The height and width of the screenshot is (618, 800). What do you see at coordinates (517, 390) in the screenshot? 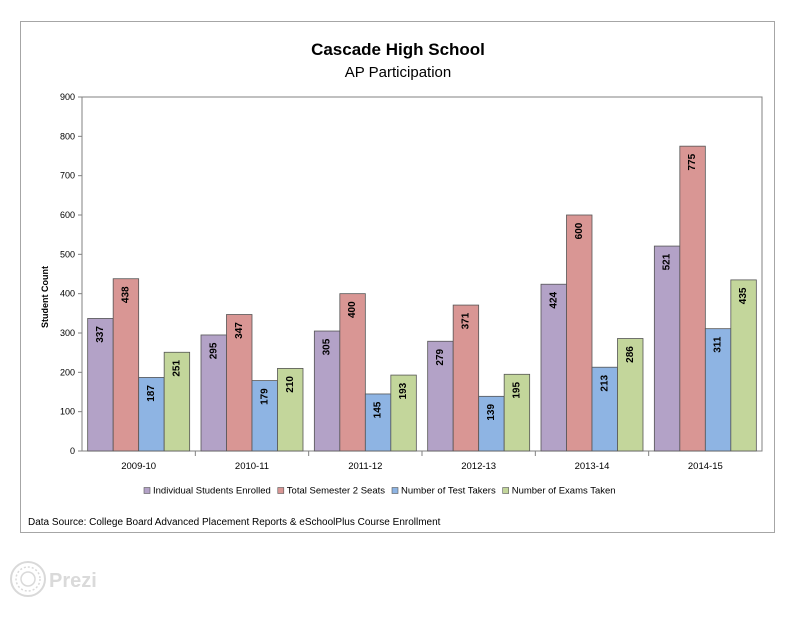
I see `bar-value-label: 195` at bounding box center [517, 390].